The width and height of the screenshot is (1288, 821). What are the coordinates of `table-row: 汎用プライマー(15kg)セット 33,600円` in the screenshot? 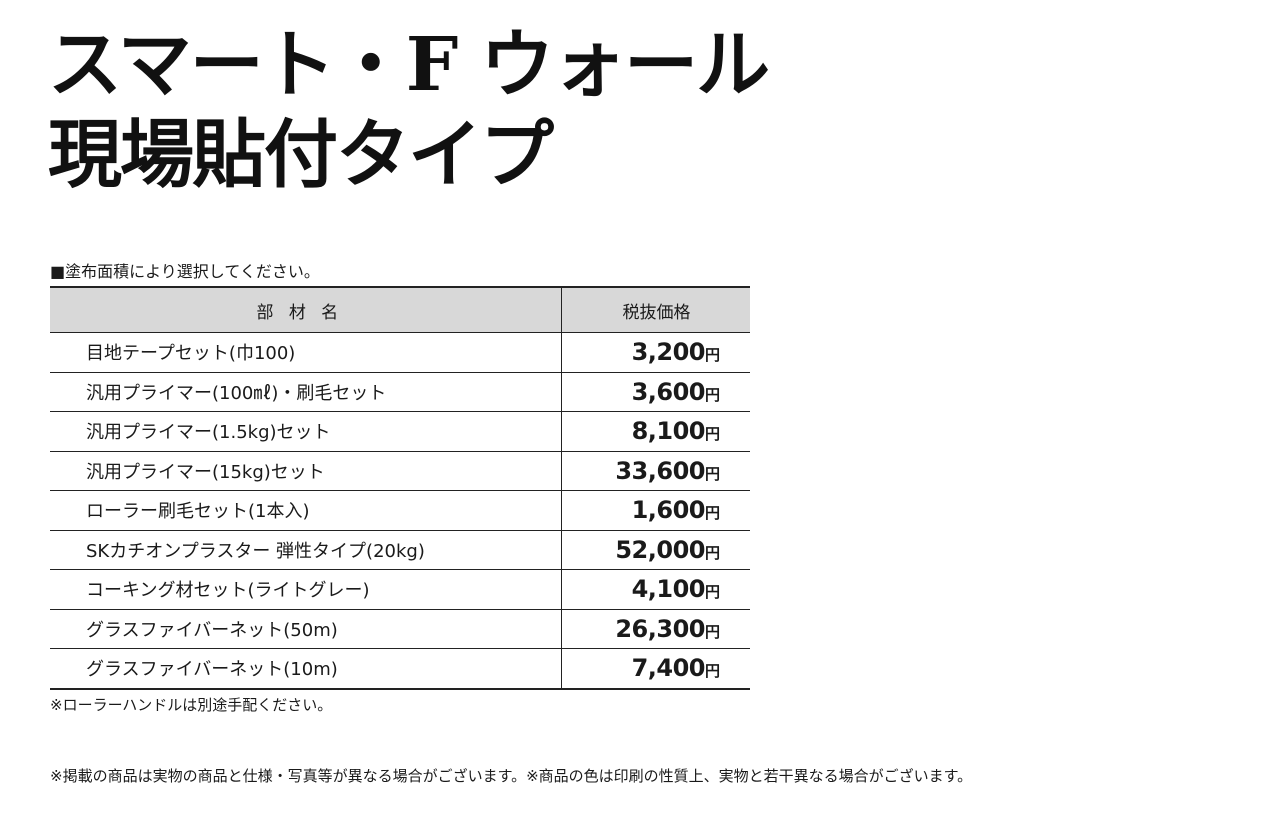 It's located at (400, 471).